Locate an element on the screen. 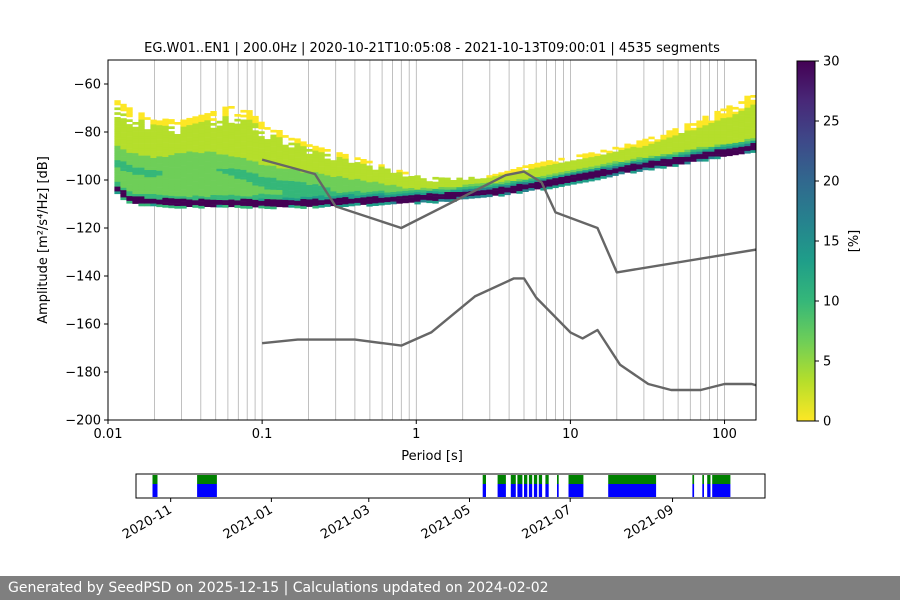 The image size is (900, 600). timeline-bar-bottom is located at coordinates (558, 490).